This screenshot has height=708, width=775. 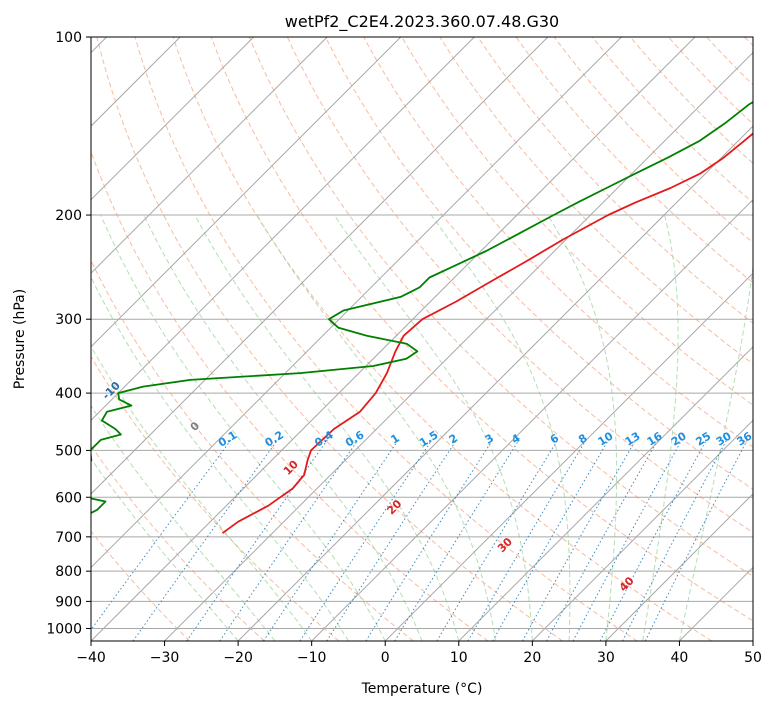 What do you see at coordinates (68, 216) in the screenshot?
I see `y-tick-label: 200` at bounding box center [68, 216].